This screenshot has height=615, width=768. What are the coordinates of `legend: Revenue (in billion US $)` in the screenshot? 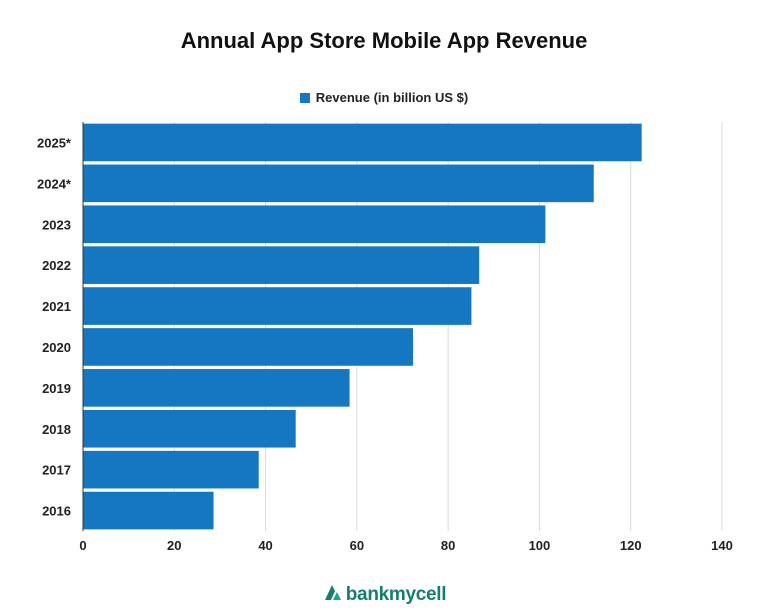 It's located at (384, 97).